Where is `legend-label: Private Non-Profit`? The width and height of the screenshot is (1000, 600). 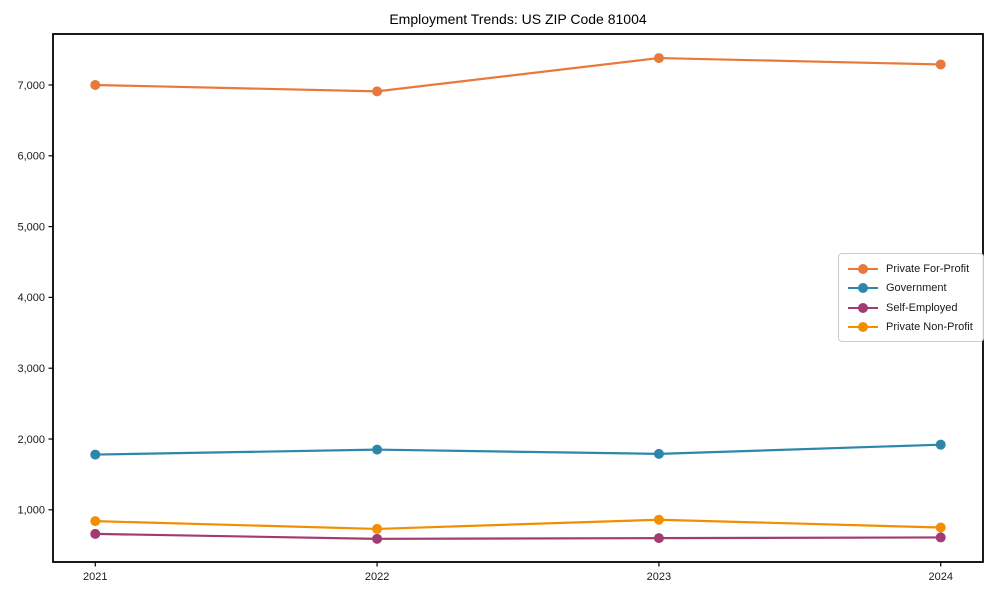
legend-label: Private Non-Profit is located at coordinates (929, 327).